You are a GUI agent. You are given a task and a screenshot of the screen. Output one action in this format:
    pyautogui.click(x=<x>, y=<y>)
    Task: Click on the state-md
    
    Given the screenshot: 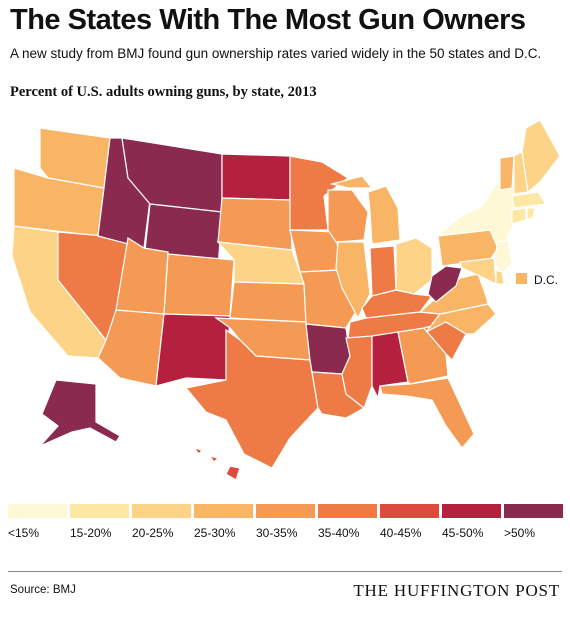 What is the action you would take?
    pyautogui.click(x=478, y=271)
    